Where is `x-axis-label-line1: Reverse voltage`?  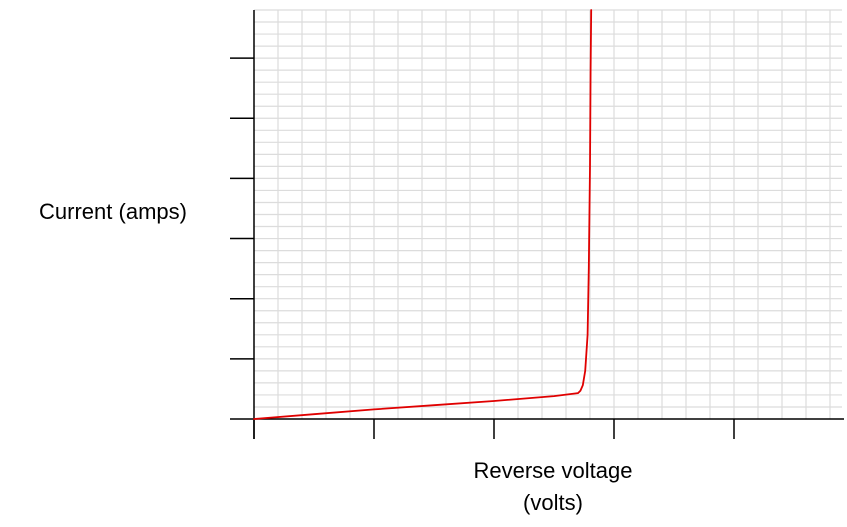
x-axis-label-line1: Reverse voltage is located at coordinates (553, 470).